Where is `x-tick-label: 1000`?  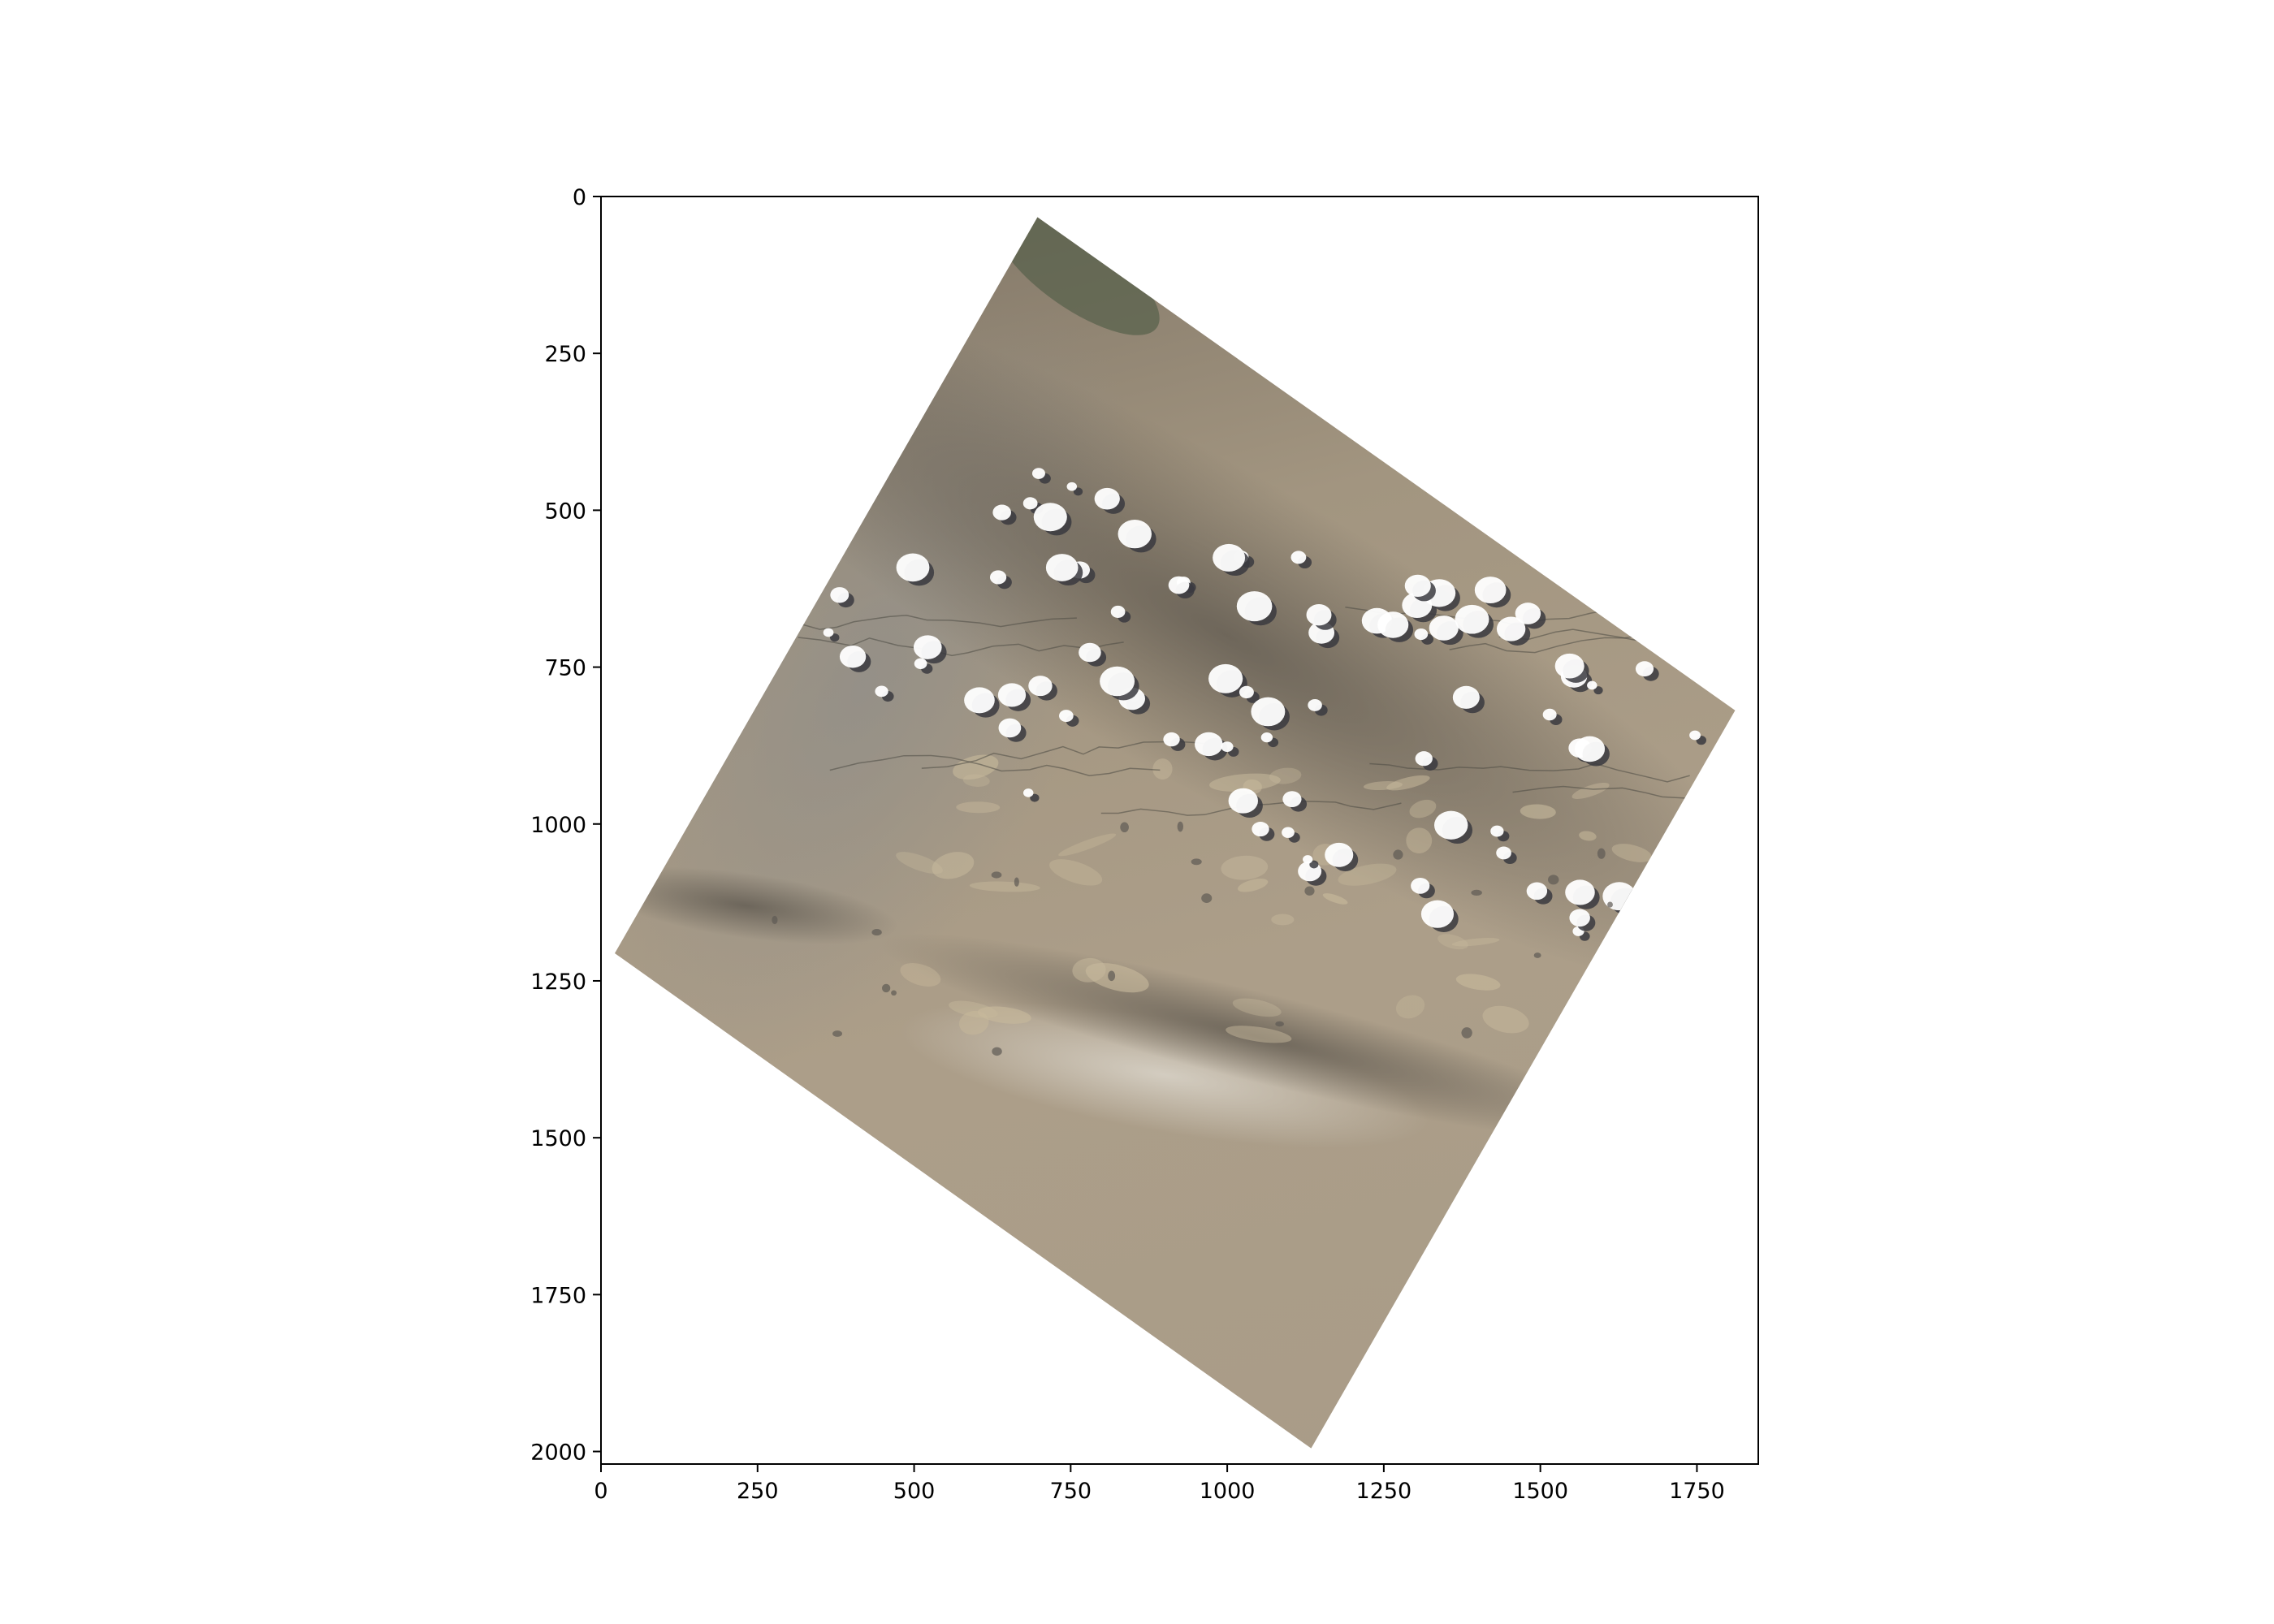 x-tick-label: 1000 is located at coordinates (1228, 1492).